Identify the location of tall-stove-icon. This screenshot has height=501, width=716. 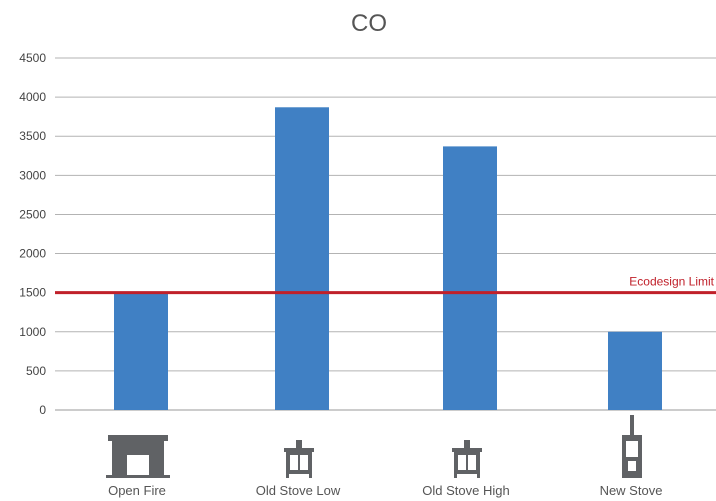
(632, 446).